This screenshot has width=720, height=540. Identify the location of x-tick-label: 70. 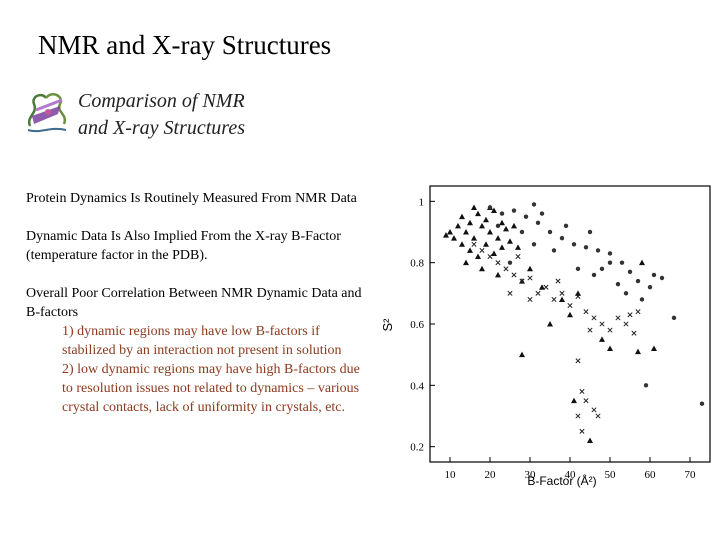
(691, 475).